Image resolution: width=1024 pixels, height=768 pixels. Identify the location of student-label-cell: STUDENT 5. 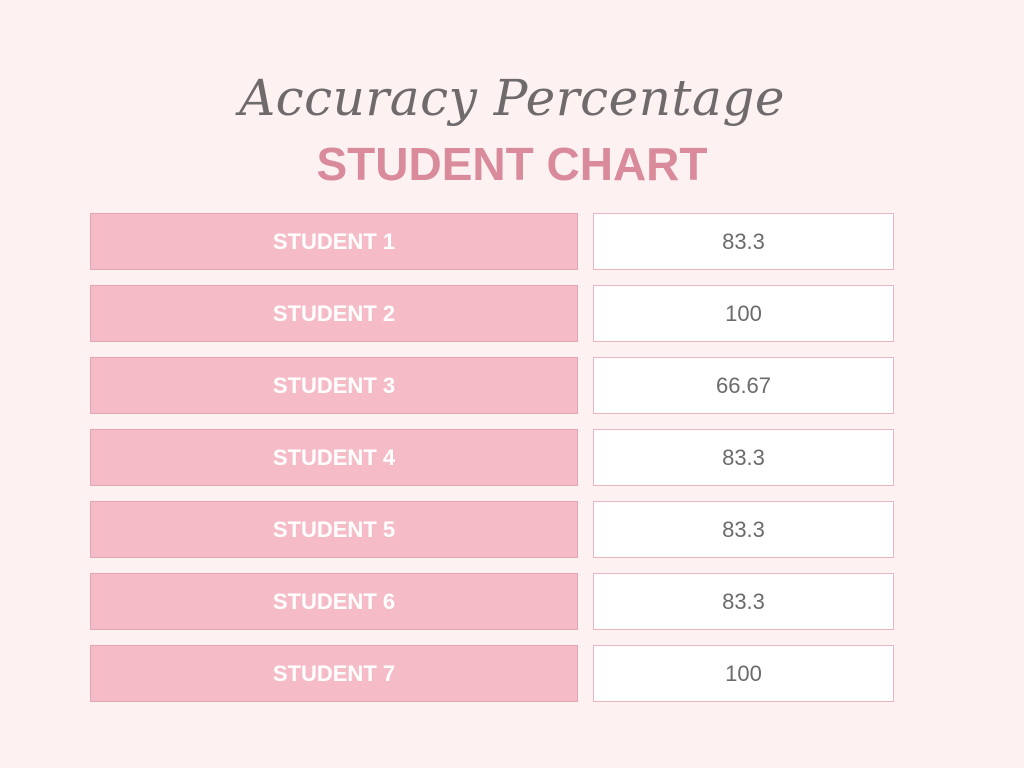
(334, 529).